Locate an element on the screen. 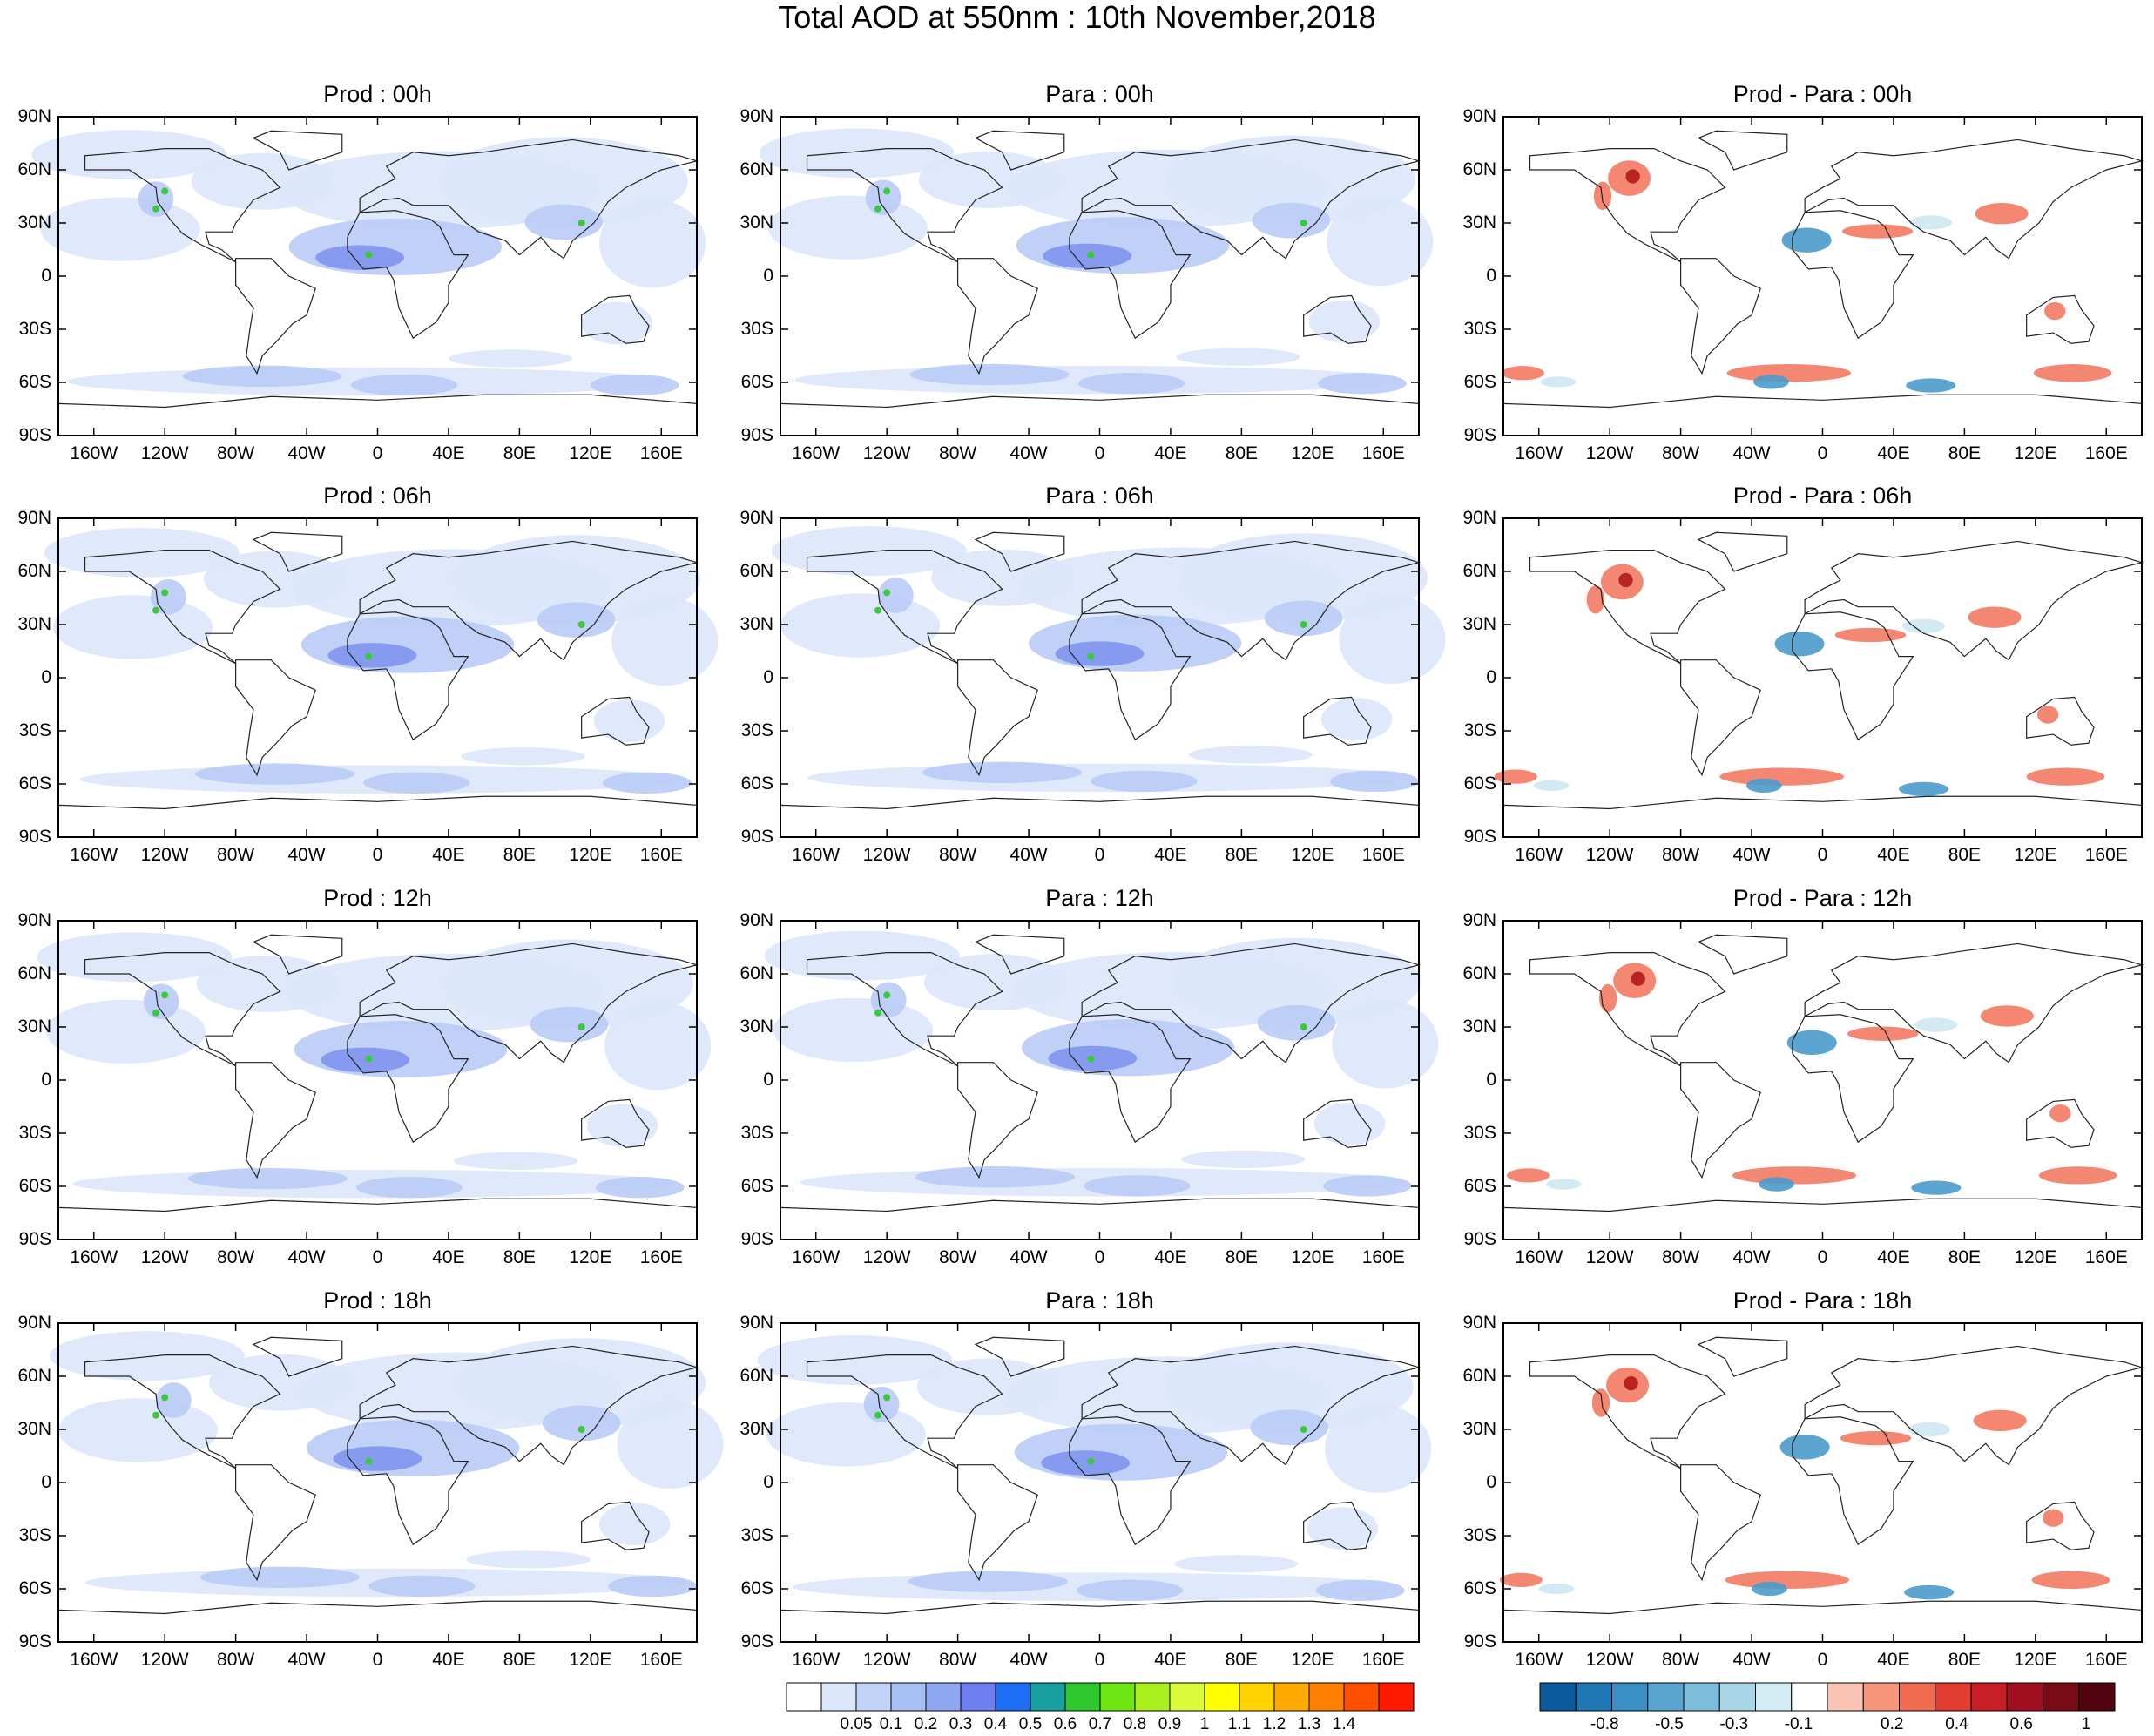 This screenshot has width=2154, height=1736. lon-tick-label: 160W is located at coordinates (94, 1660).